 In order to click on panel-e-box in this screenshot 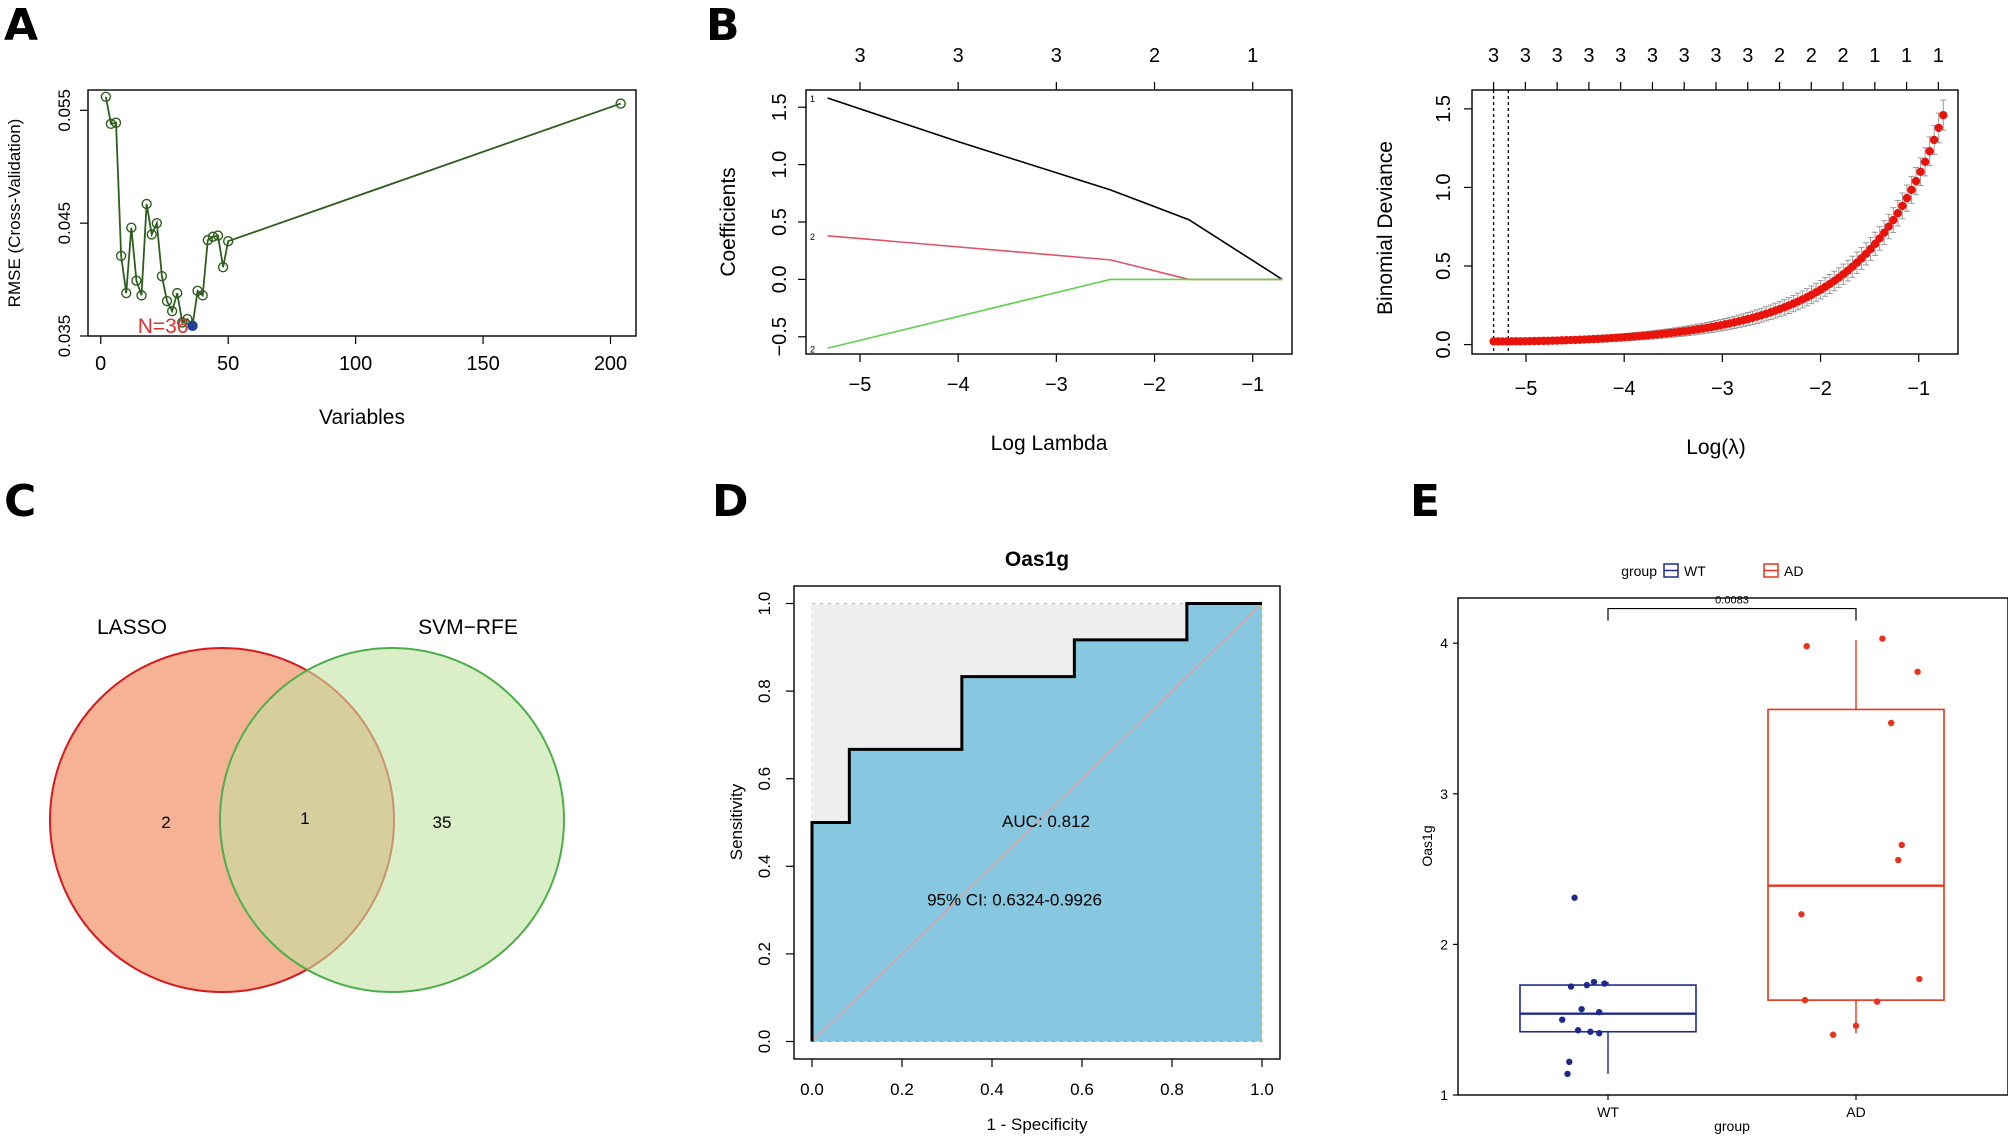, I will do `click(1856, 854)`.